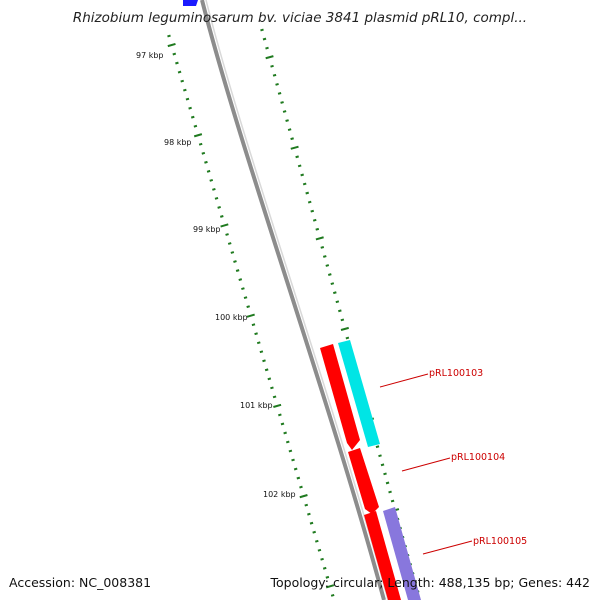  Describe the element at coordinates (150, 55) in the screenshot. I see `kbp-label-97: 97 kbp` at that location.